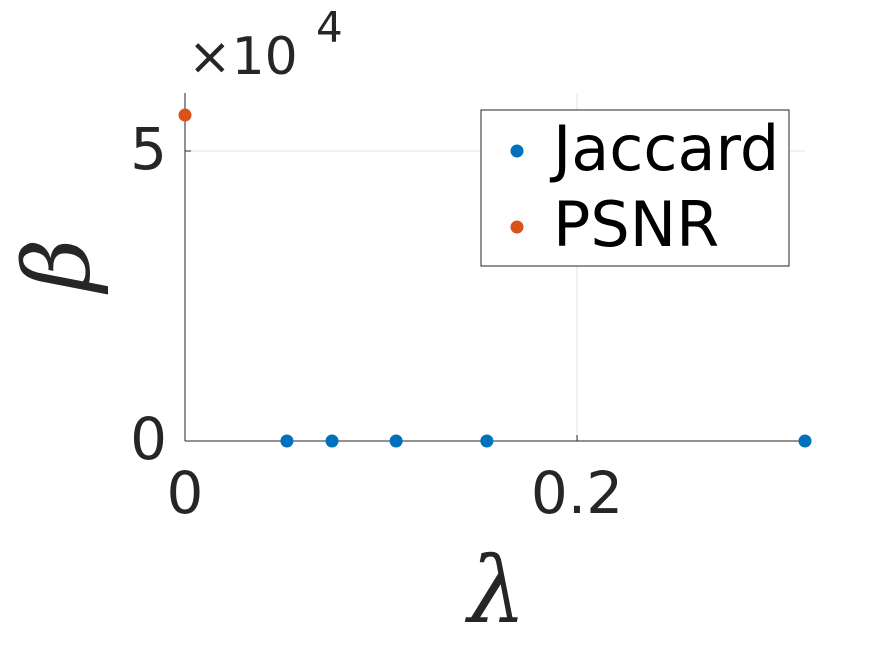 This screenshot has width=891, height=656. I want to click on legend-label: PSNR, so click(636, 224).